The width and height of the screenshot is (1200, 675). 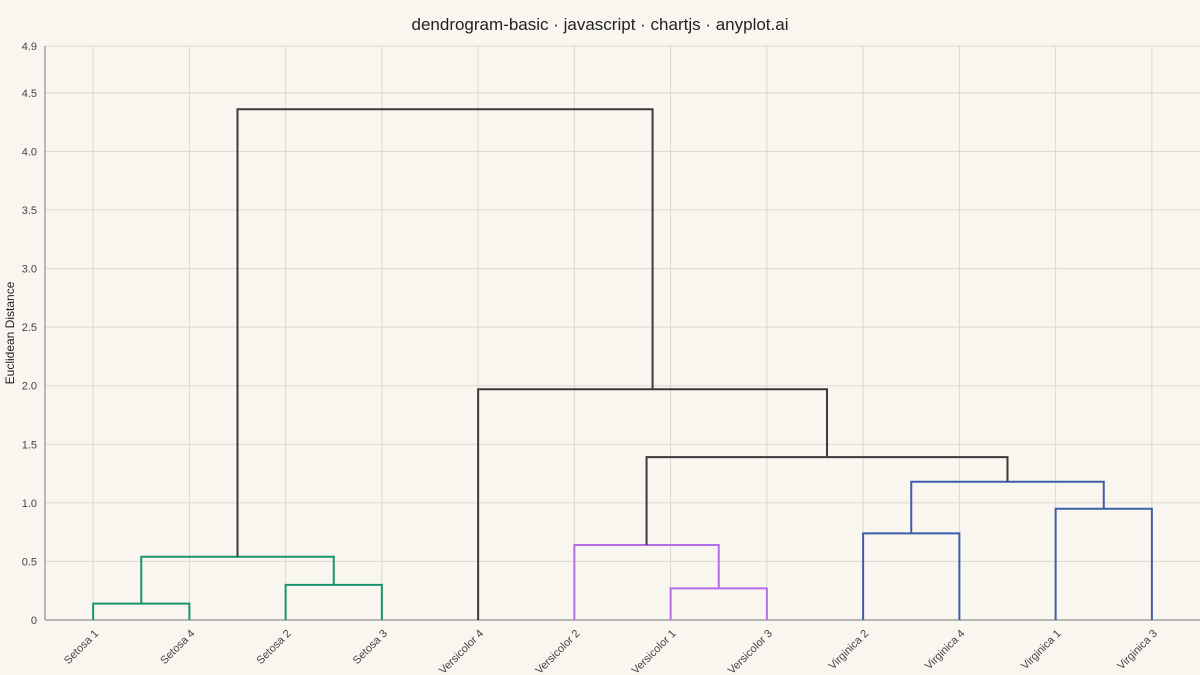 What do you see at coordinates (29, 47) in the screenshot?
I see `y-tick-label: 4.9` at bounding box center [29, 47].